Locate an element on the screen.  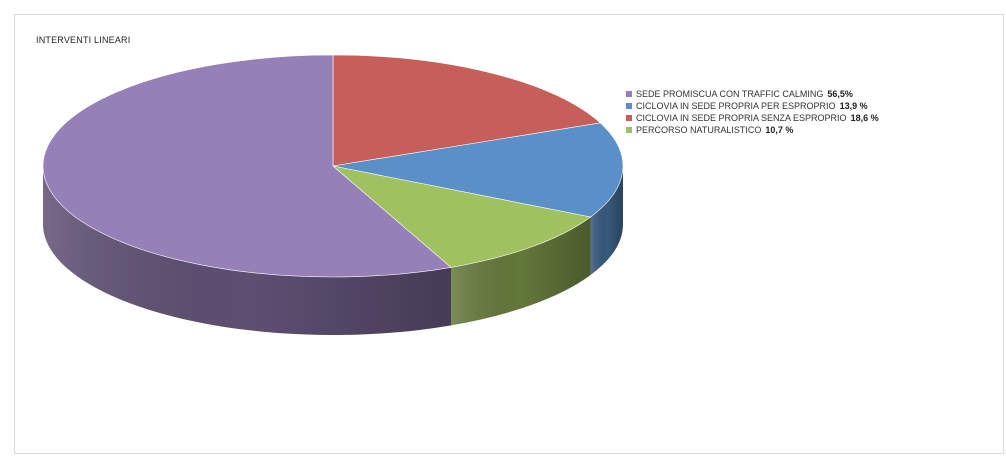
legend-value: 10,7 % is located at coordinates (779, 129).